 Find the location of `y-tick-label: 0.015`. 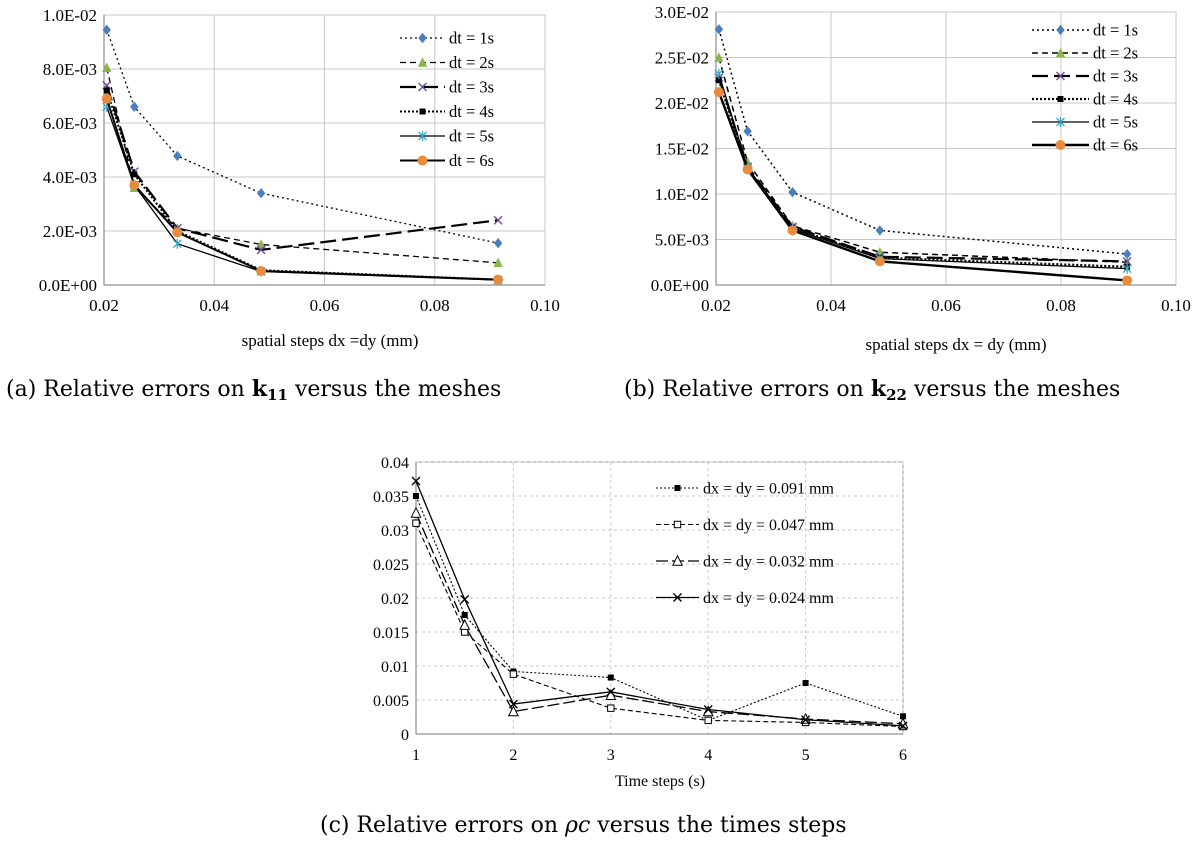

y-tick-label: 0.015 is located at coordinates (391, 633).